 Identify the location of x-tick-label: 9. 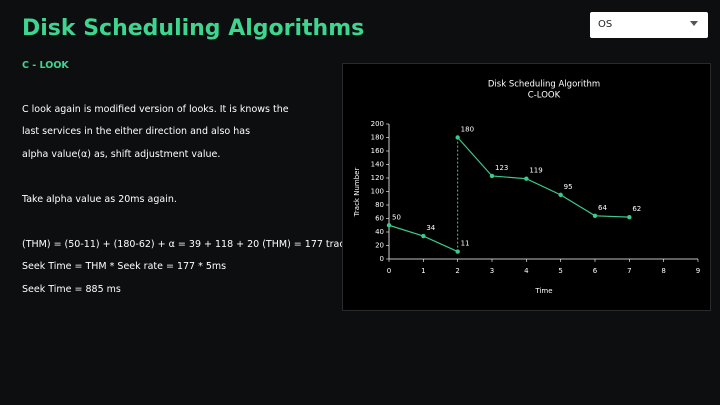
(698, 271).